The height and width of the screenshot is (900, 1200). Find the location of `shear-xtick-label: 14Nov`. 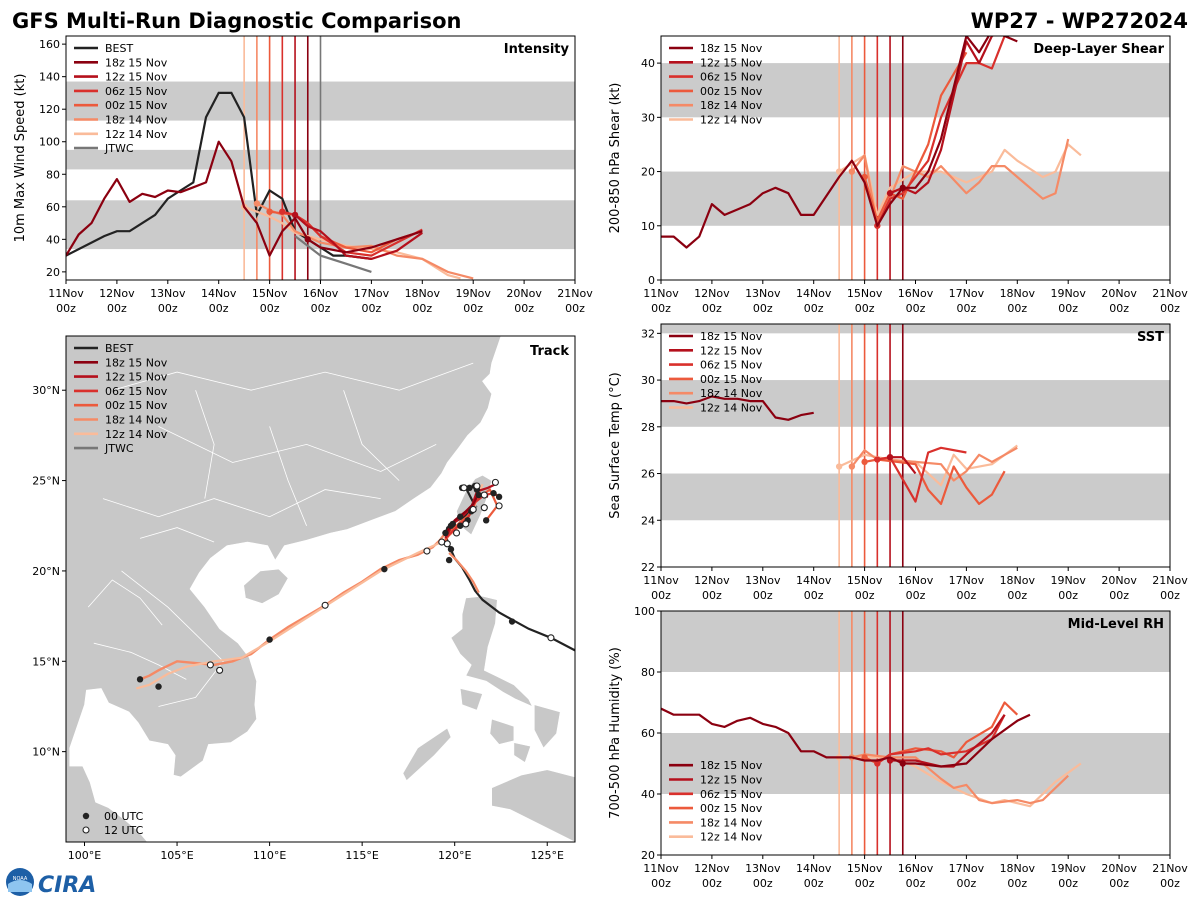

shear-xtick-label: 14Nov is located at coordinates (814, 293).